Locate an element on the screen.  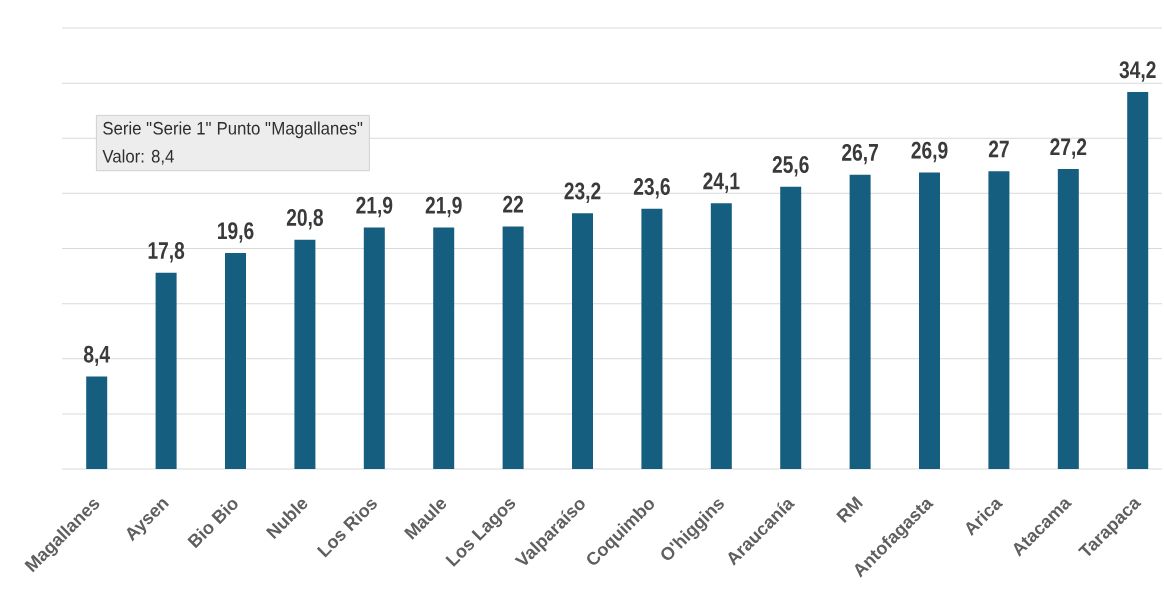
data-label: 23,6 is located at coordinates (651, 188).